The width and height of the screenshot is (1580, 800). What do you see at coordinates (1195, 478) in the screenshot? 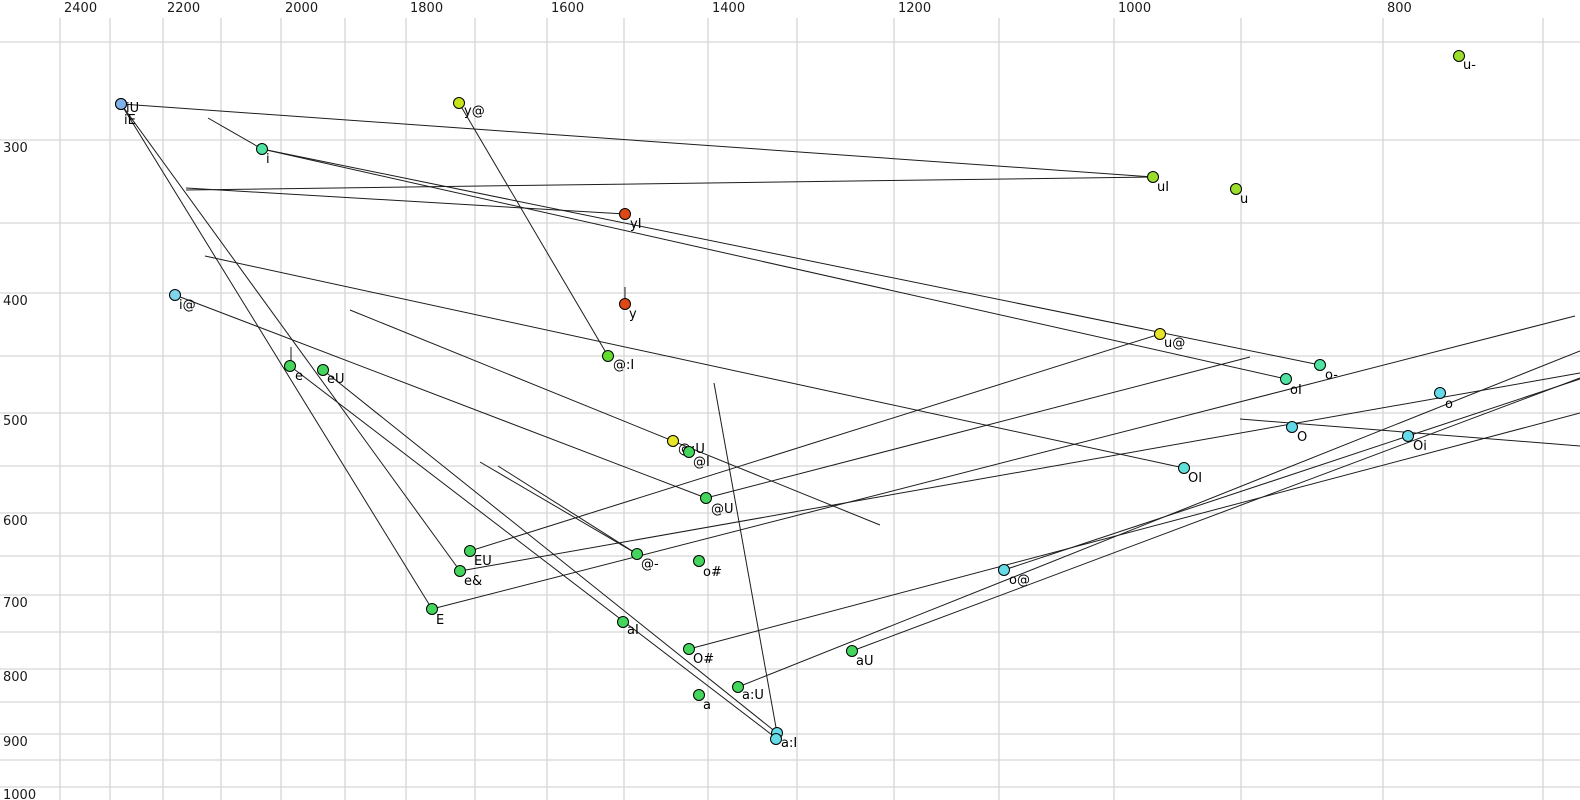
I see `point-label-OI: OI` at bounding box center [1195, 478].